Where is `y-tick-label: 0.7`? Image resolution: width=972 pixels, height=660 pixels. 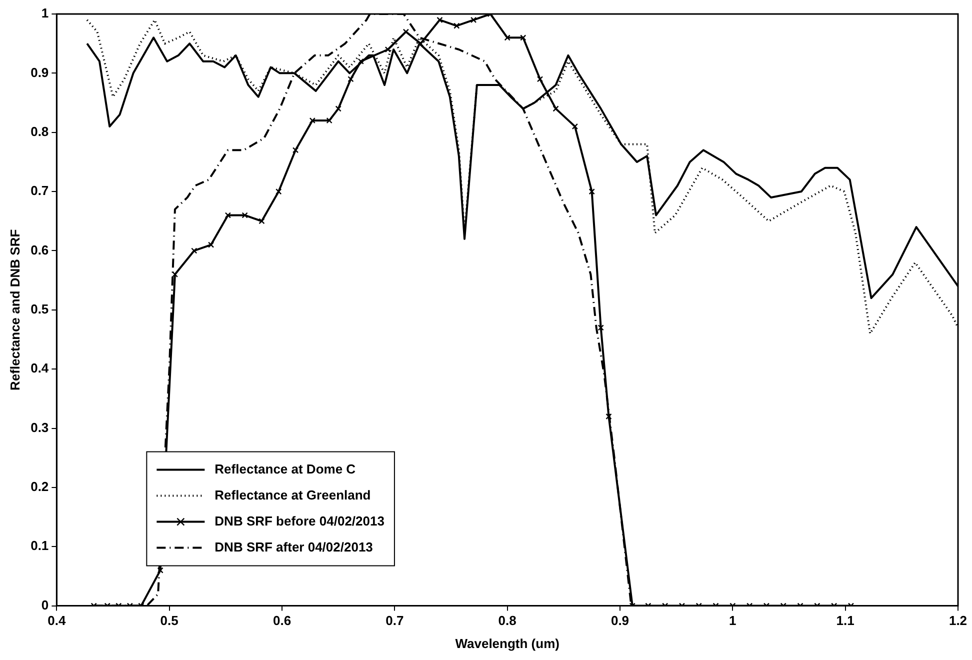 y-tick-label: 0.7 is located at coordinates (39, 190).